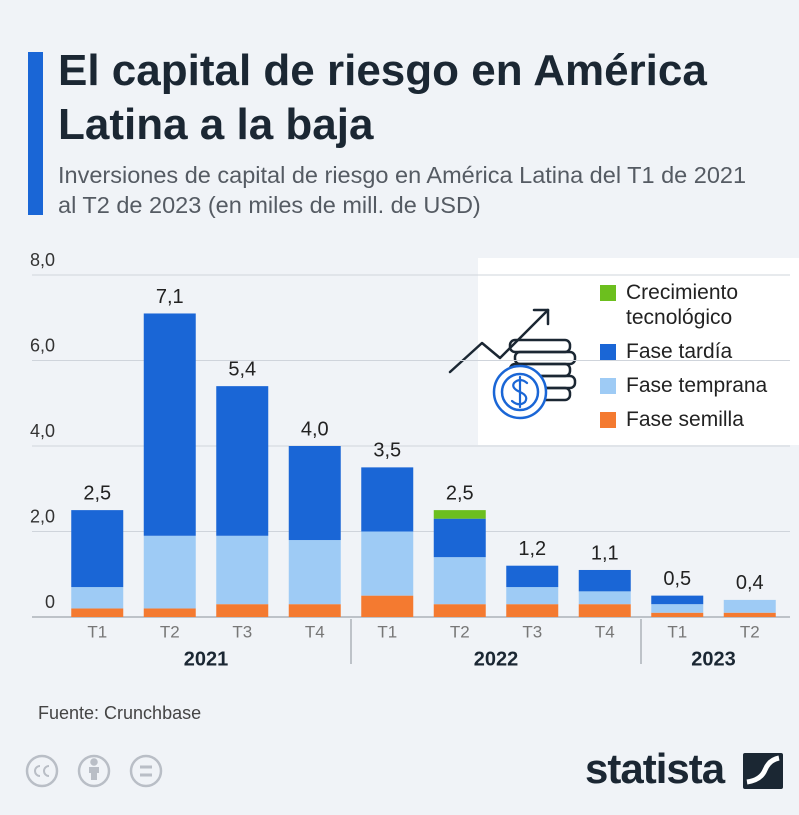 The width and height of the screenshot is (799, 815). Describe the element at coordinates (532, 549) in the screenshot. I see `total-label: 1,2` at that location.